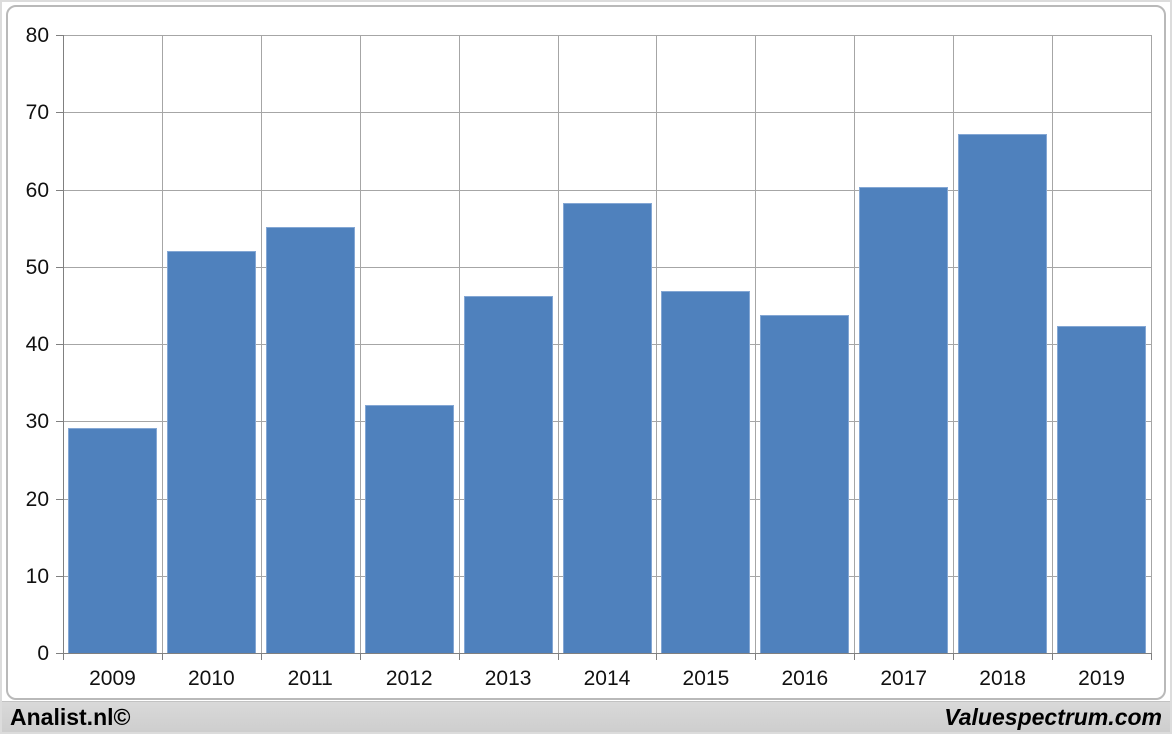  Describe the element at coordinates (70, 716) in the screenshot. I see `analist-brand-label: Analist.nl©` at that location.